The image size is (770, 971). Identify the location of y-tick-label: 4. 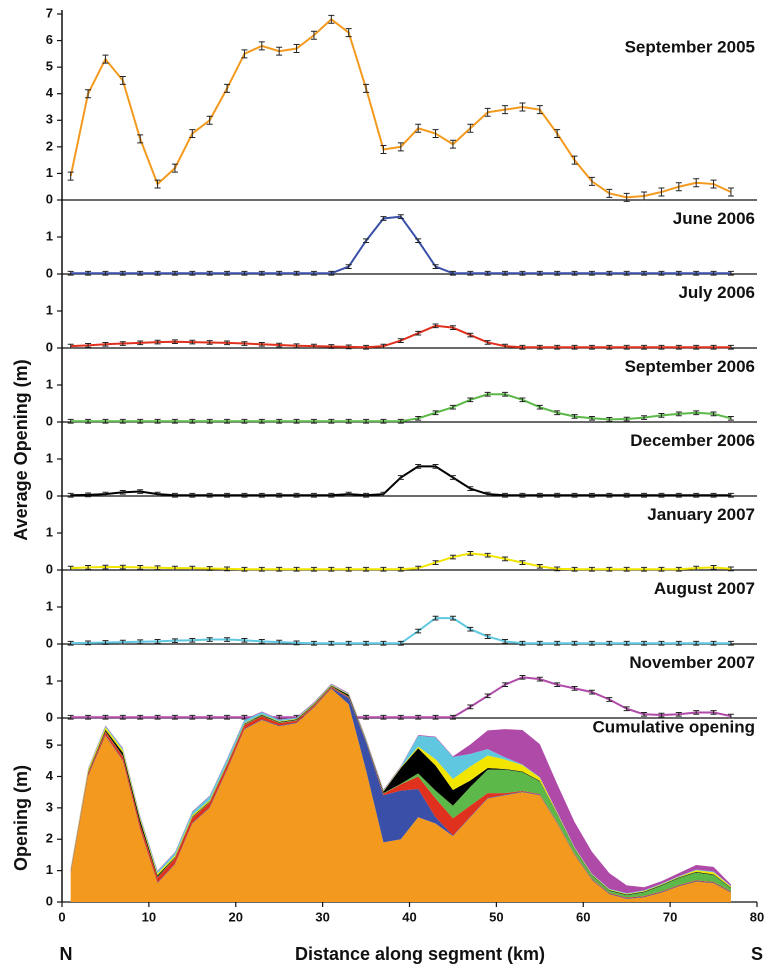
(50, 775).